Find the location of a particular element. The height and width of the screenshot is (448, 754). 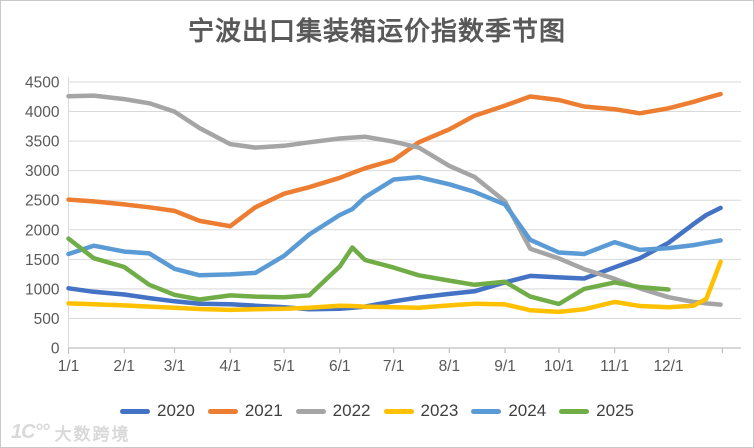

series-line-2025 is located at coordinates (368, 271).